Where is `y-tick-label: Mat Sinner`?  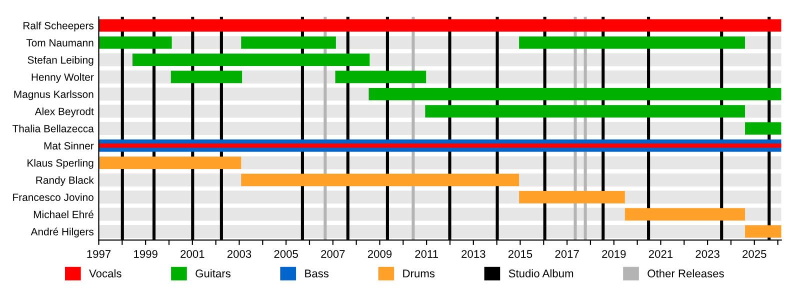 y-tick-label: Mat Sinner is located at coordinates (69, 146).